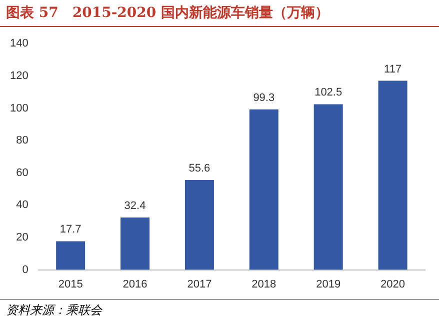 This screenshot has height=325, width=439. What do you see at coordinates (328, 92) in the screenshot?
I see `data-label: 102.5` at bounding box center [328, 92].